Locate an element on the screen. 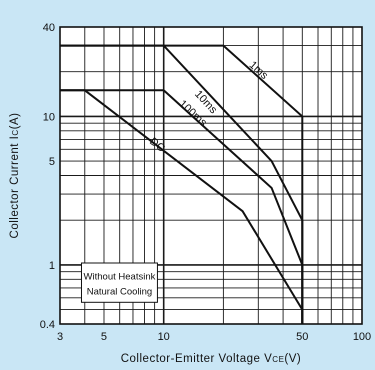  y-tick-label: 5 is located at coordinates (52, 162).